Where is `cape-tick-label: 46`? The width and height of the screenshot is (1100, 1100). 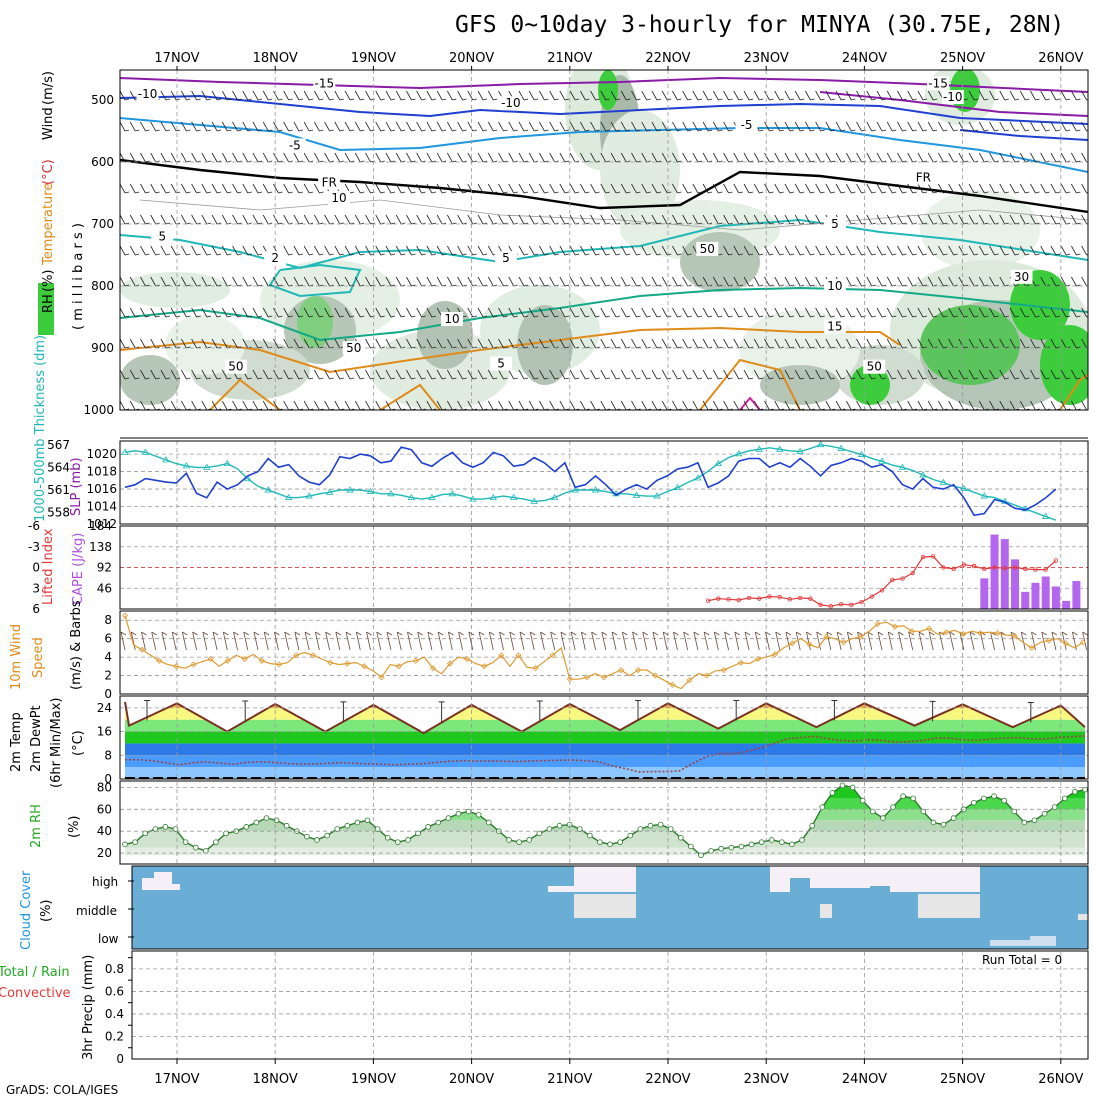 cape-tick-label: 46 is located at coordinates (104, 588).